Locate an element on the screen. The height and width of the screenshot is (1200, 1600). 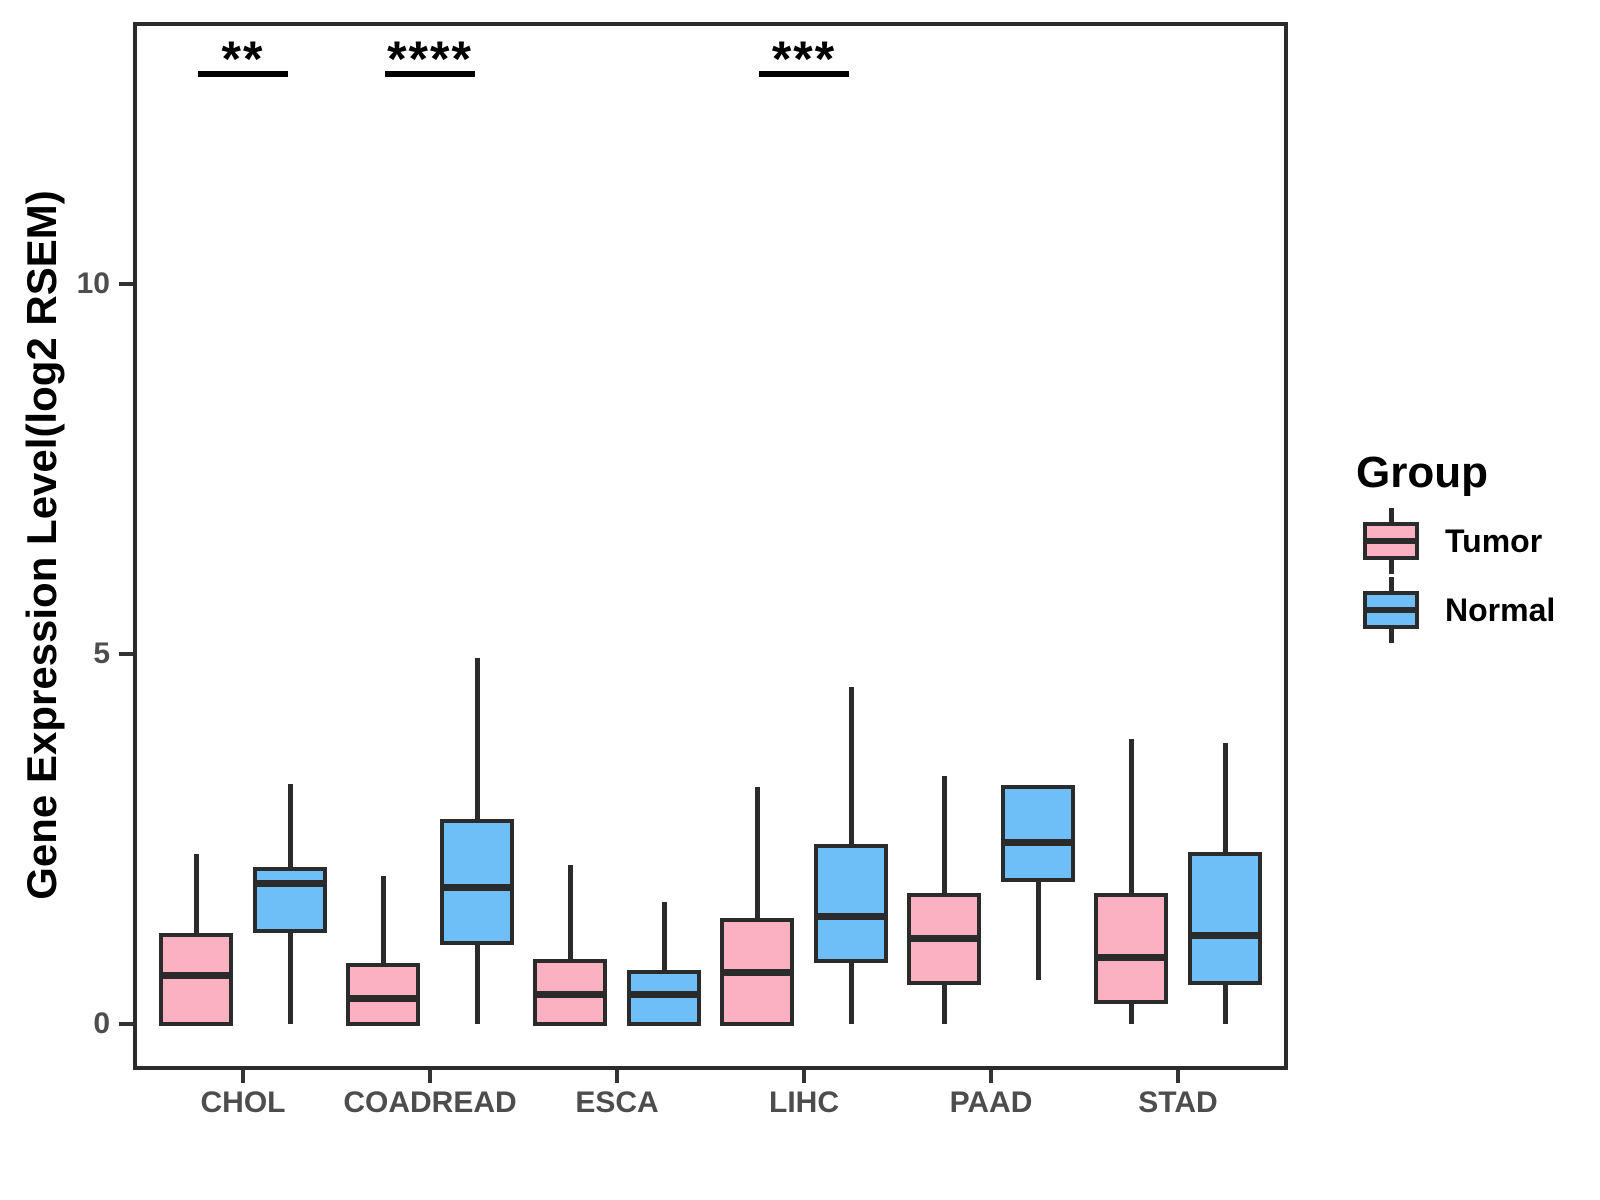
box-paad-normal is located at coordinates (1038, 833).